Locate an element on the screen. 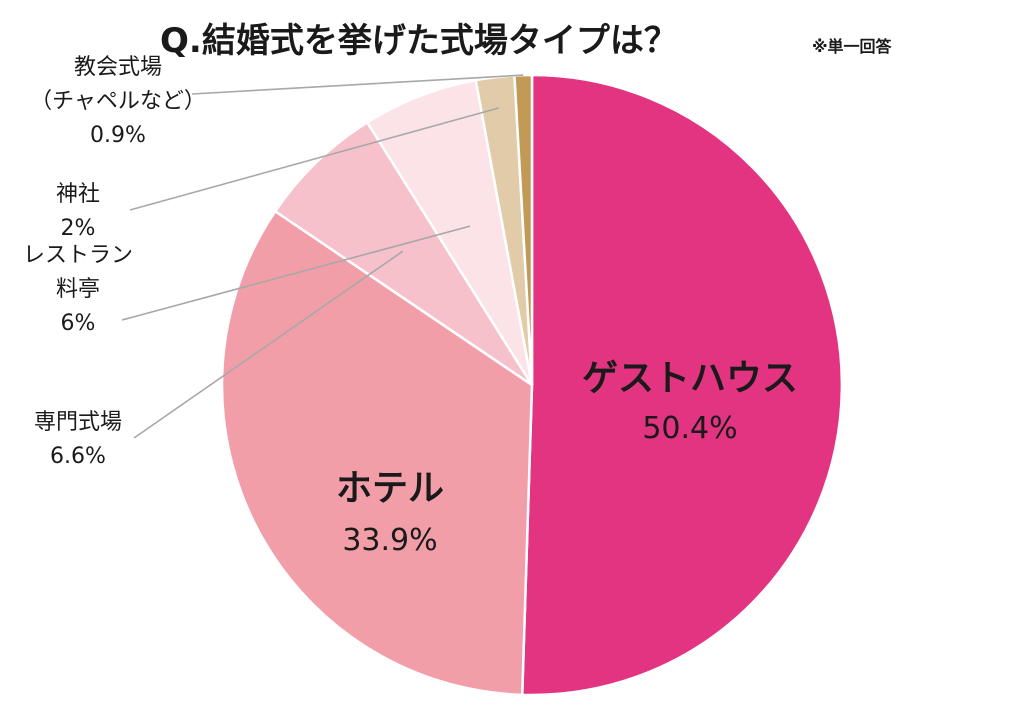  chart-title: Q.結婚式を挙げた式場タイプは？ is located at coordinates (419, 41).